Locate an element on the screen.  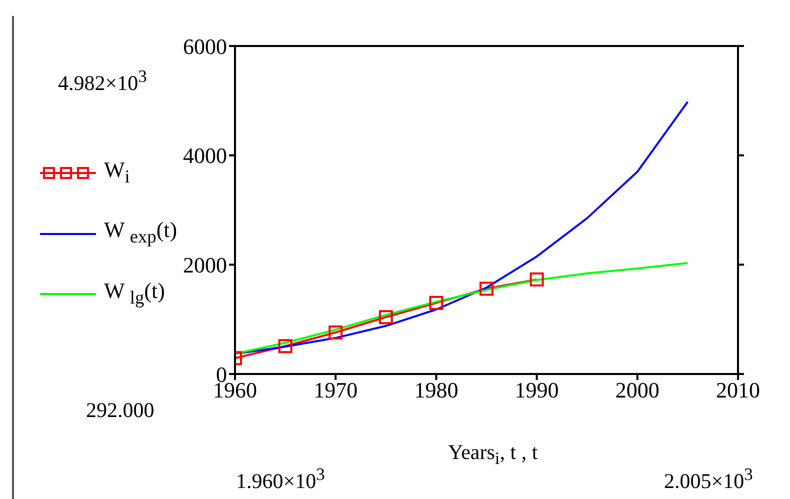
text: 2.005×10$^{3}$ is located at coordinates (708, 479).